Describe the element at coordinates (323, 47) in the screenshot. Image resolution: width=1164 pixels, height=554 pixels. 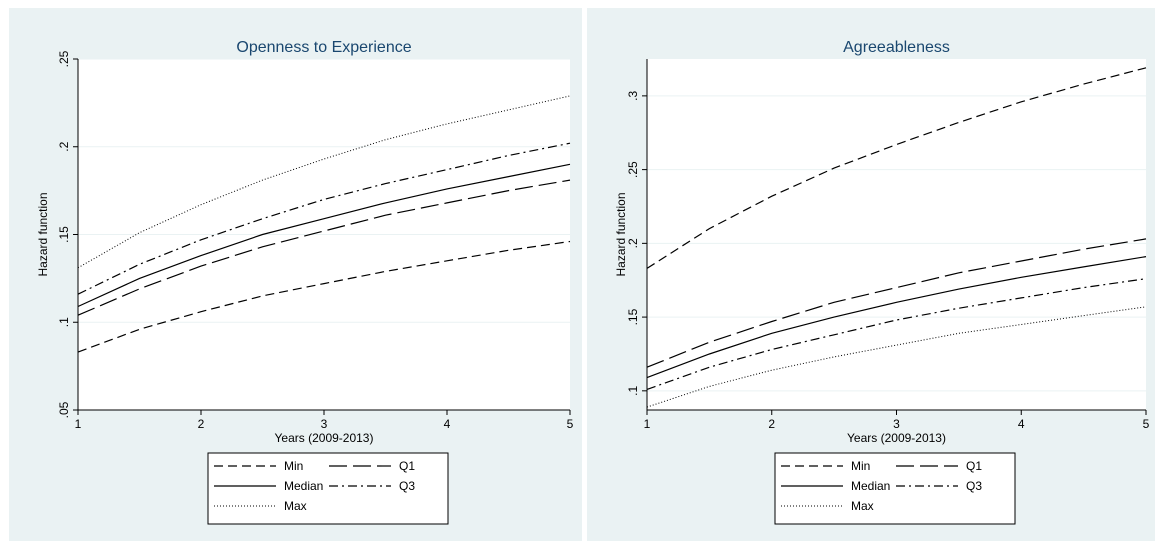
I see `chart-title: Openness to Experience` at that location.